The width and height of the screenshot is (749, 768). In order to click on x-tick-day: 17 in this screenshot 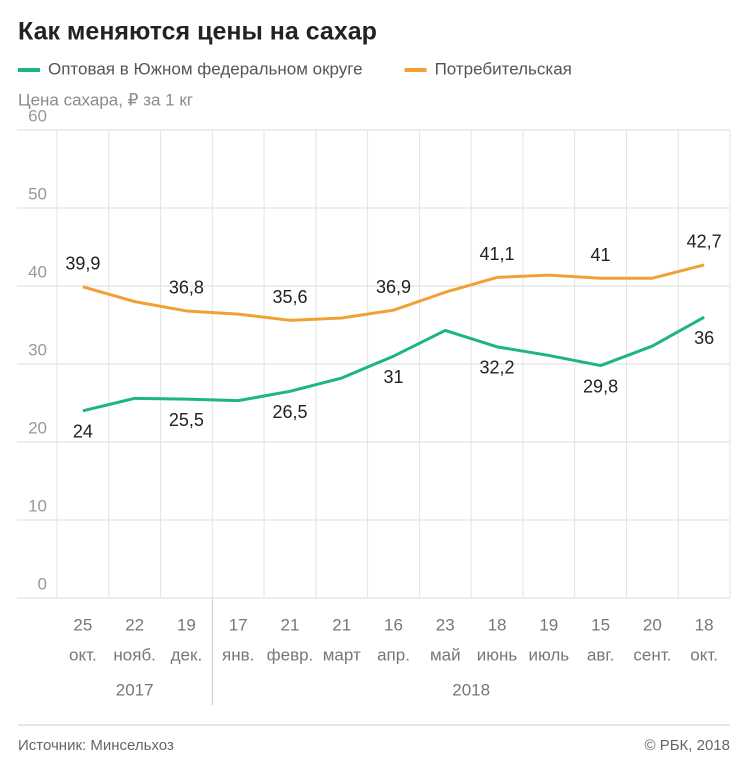, I will do `click(238, 624)`.